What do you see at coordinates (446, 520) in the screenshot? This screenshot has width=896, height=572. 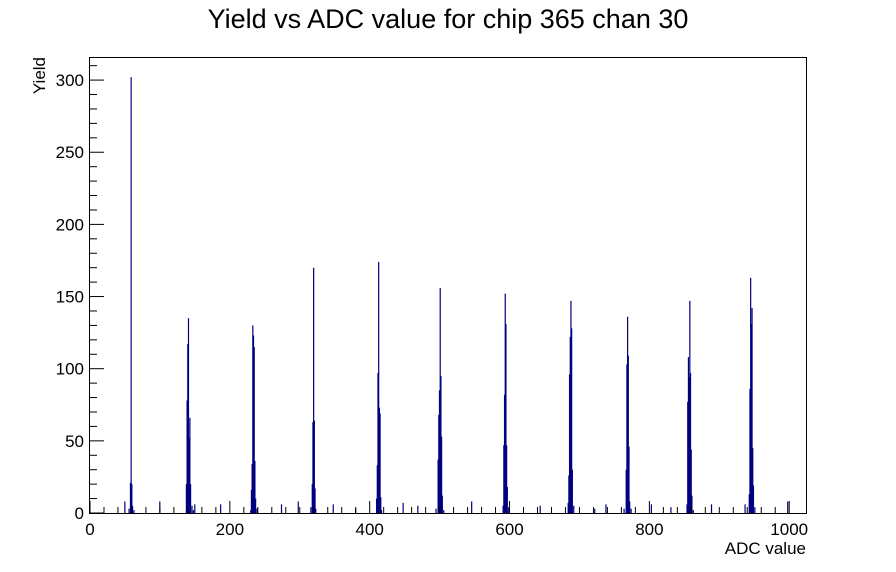 I see `x-axis: 0 200 400 600 800 1000` at bounding box center [446, 520].